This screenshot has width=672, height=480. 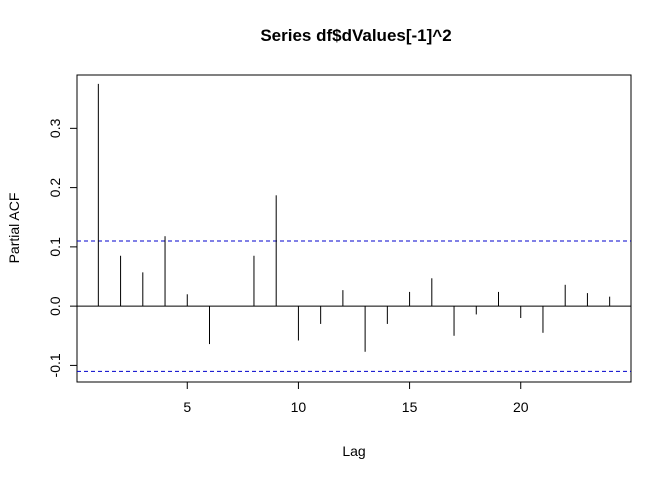 I want to click on x-tick-label: 15, so click(x=410, y=407).